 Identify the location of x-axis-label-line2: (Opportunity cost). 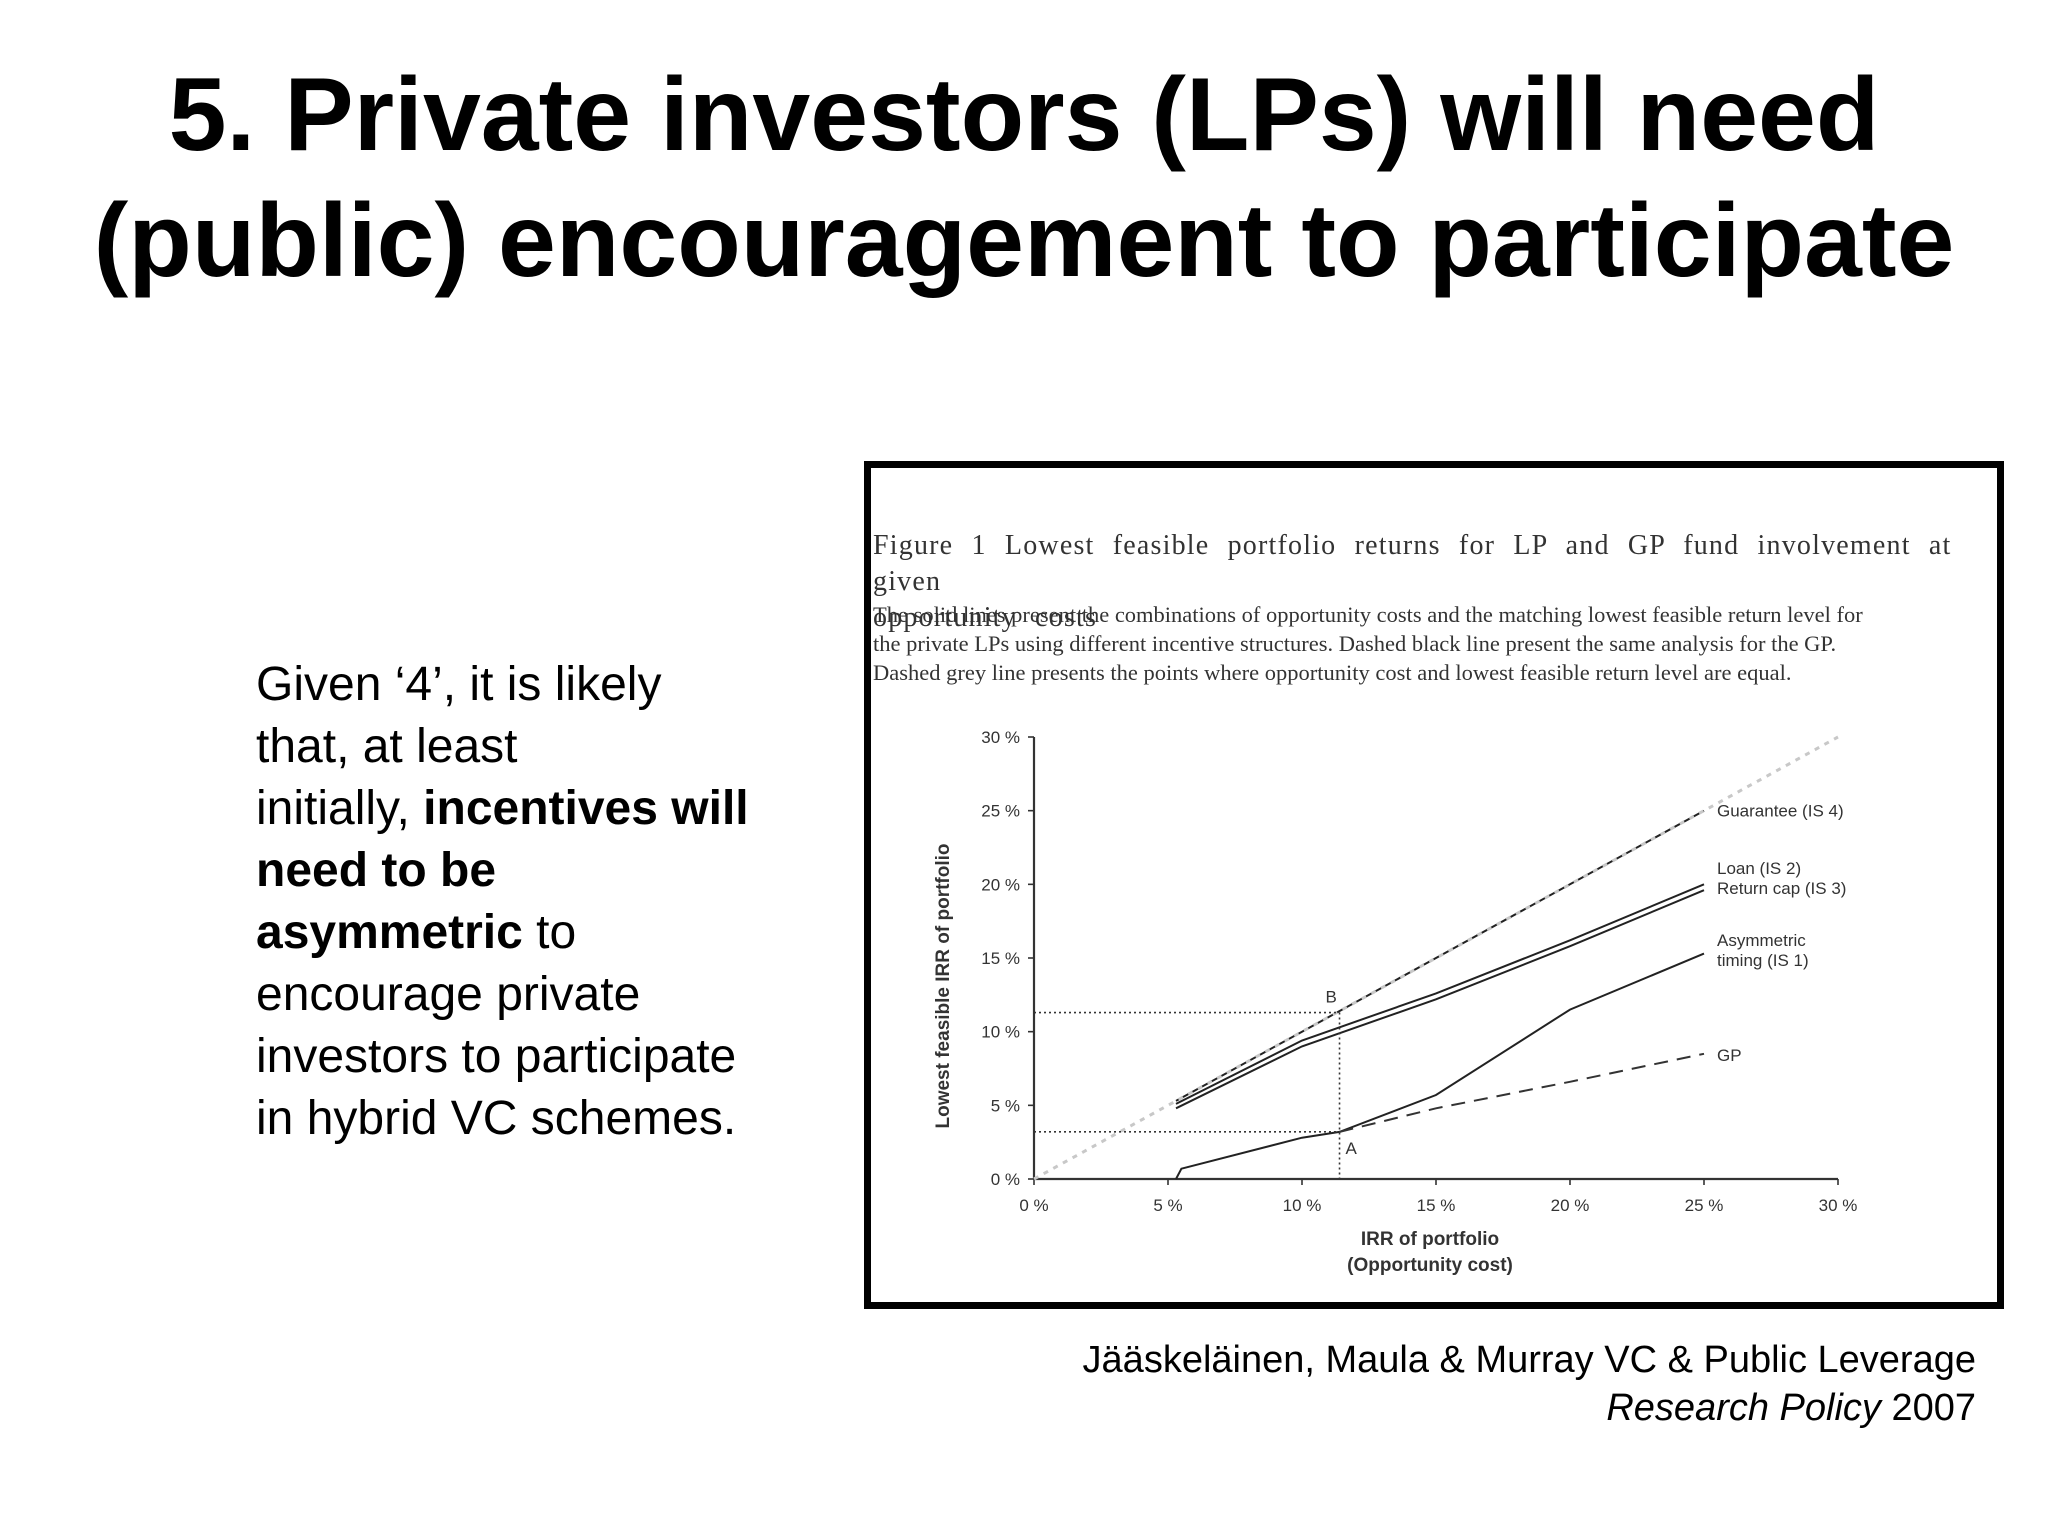
(1430, 1265).